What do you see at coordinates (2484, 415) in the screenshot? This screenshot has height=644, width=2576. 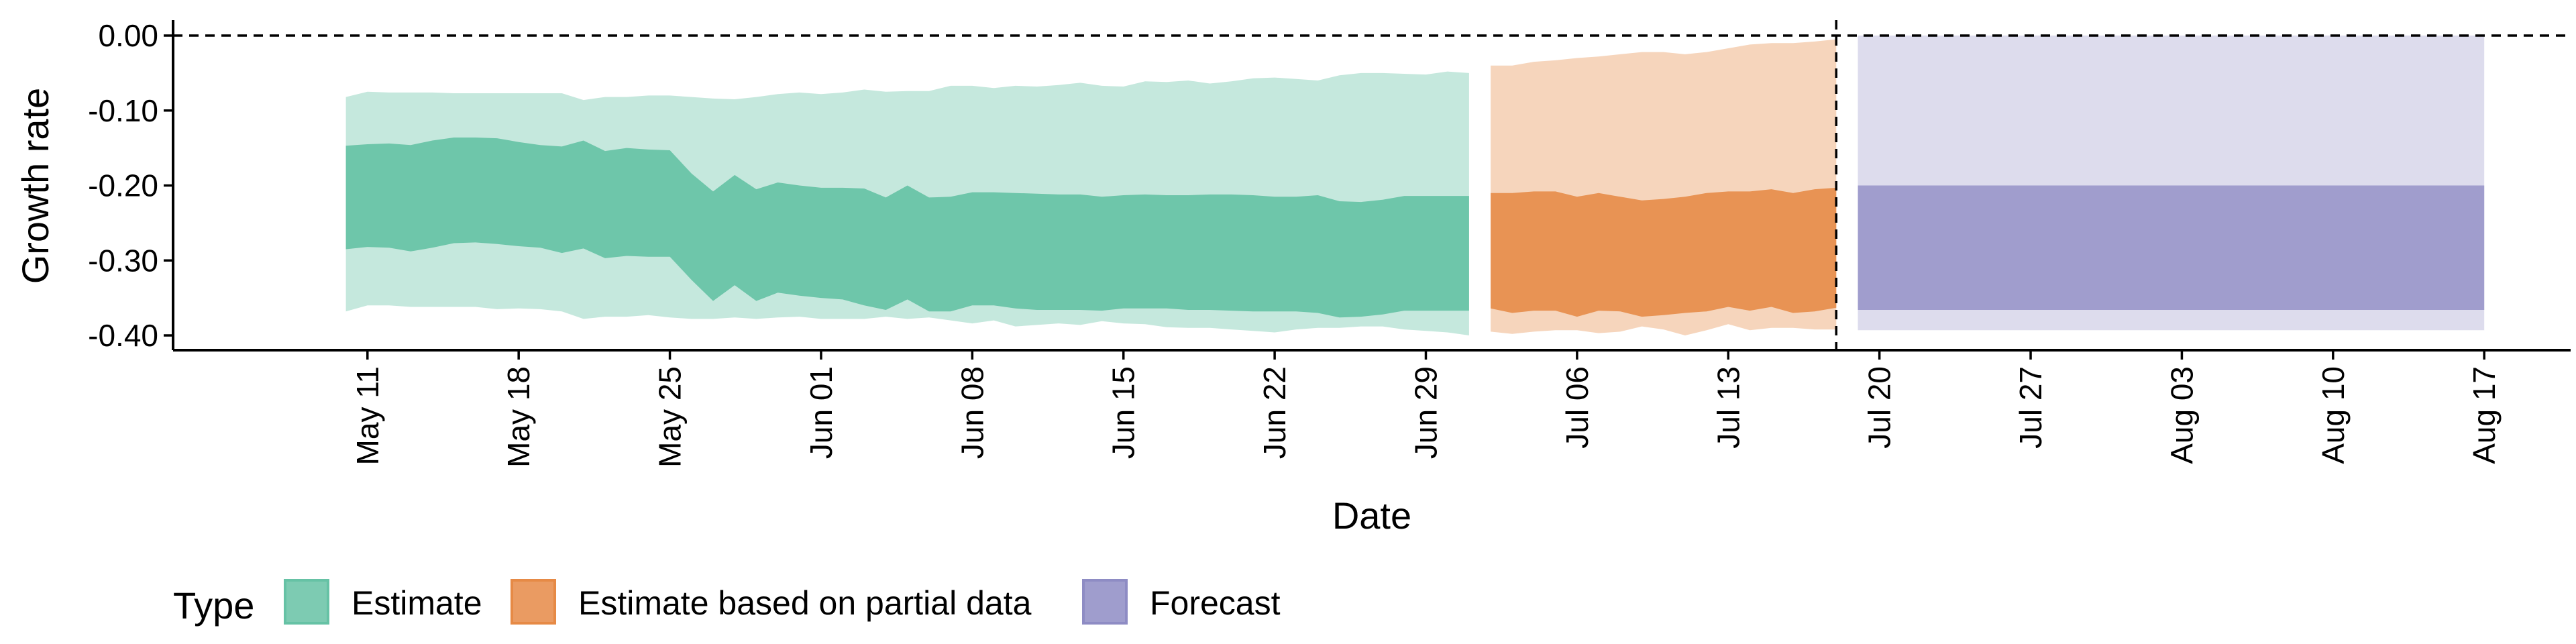 I see `x-tick-label: Aug 17` at bounding box center [2484, 415].